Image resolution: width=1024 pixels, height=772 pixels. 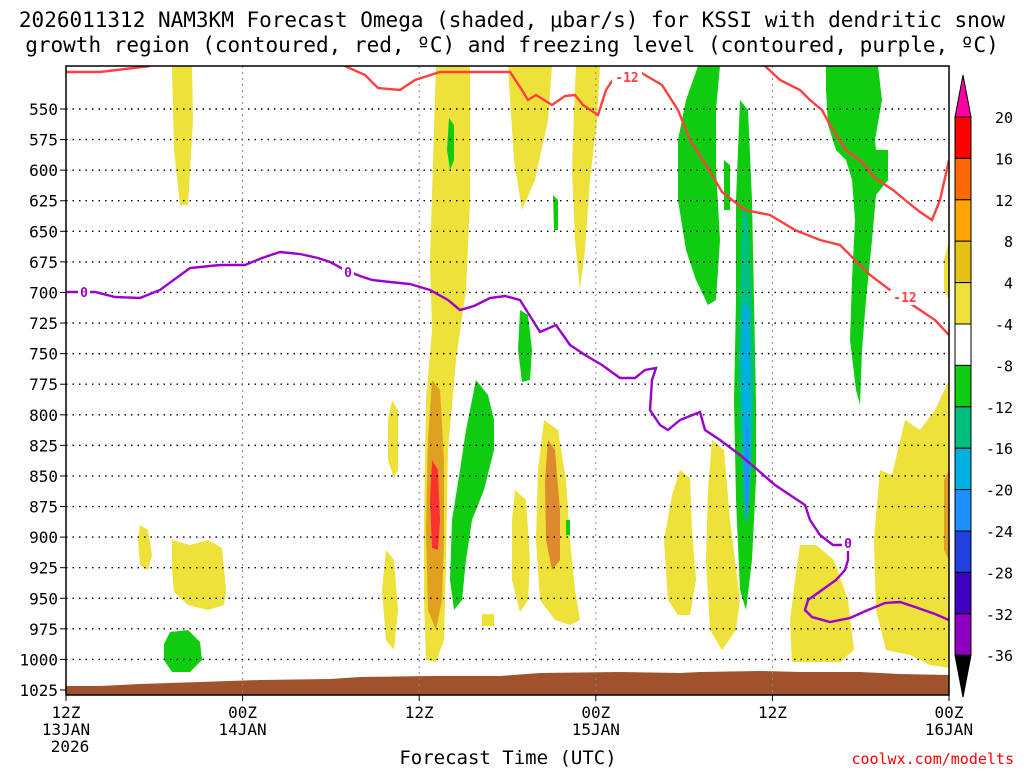 I want to click on colorbar-label: -16, so click(x=999, y=449).